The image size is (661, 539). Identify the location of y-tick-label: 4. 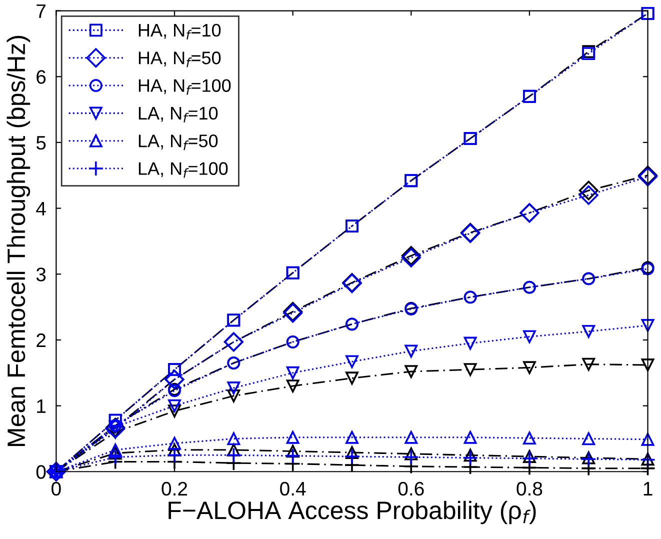
(41, 209).